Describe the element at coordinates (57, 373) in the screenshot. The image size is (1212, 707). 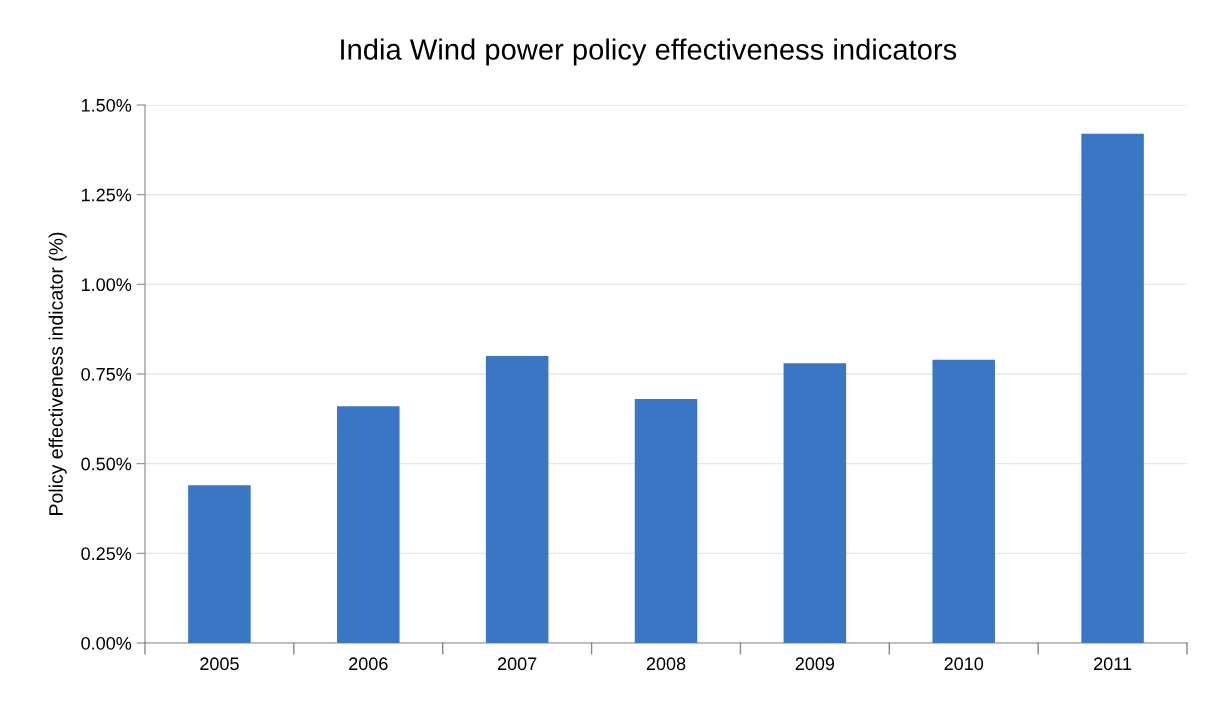
I see `y-axis-title: Policy effectiveness indicator (%)` at that location.